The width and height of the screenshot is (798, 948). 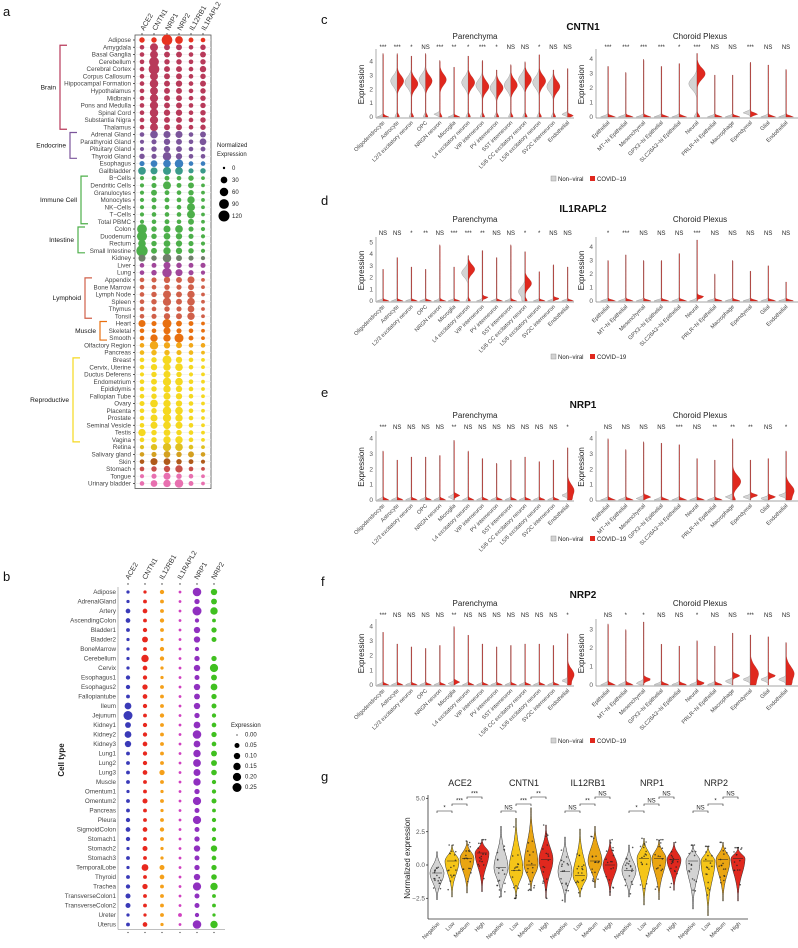 What do you see at coordinates (480, 927) in the screenshot?
I see `category-label: High` at bounding box center [480, 927].